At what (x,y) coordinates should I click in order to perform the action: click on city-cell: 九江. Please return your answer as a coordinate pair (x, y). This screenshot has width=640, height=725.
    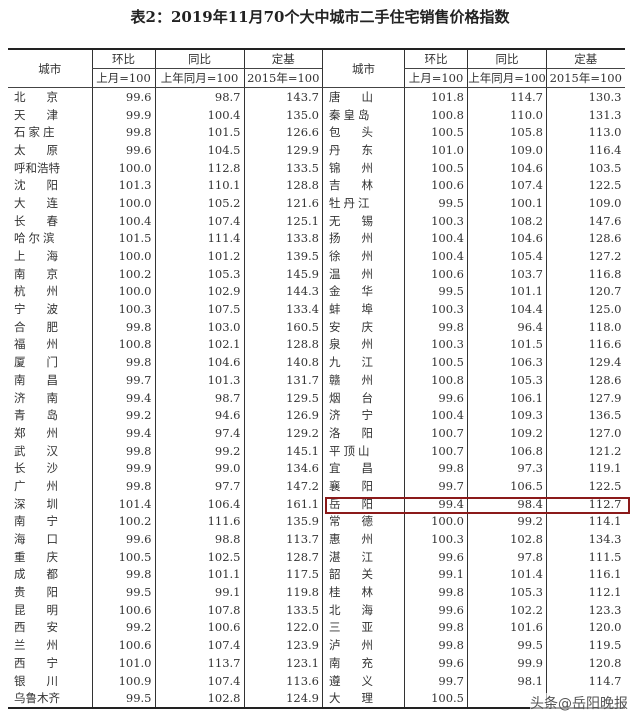
    Looking at the image, I should click on (363, 362).